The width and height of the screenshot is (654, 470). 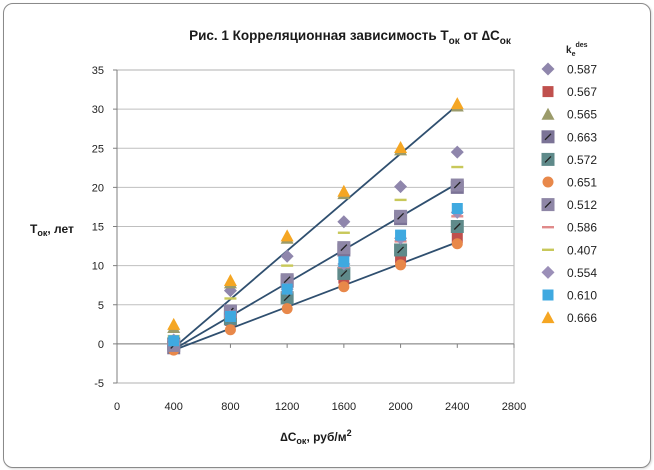 I want to click on x-axis-label: ∆Cок, руб/м2, so click(x=315, y=437).